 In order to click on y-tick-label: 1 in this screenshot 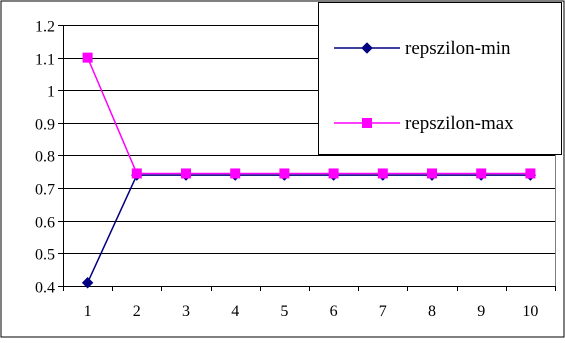, I will do `click(51, 92)`.